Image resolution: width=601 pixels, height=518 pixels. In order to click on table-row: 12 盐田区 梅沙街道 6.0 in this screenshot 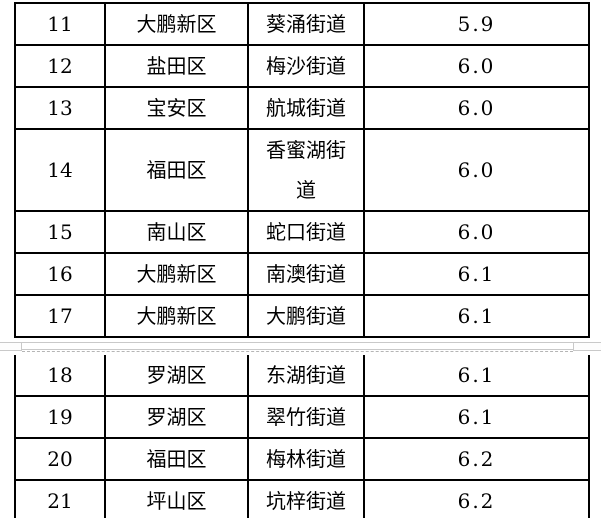, I will do `click(302, 66)`.